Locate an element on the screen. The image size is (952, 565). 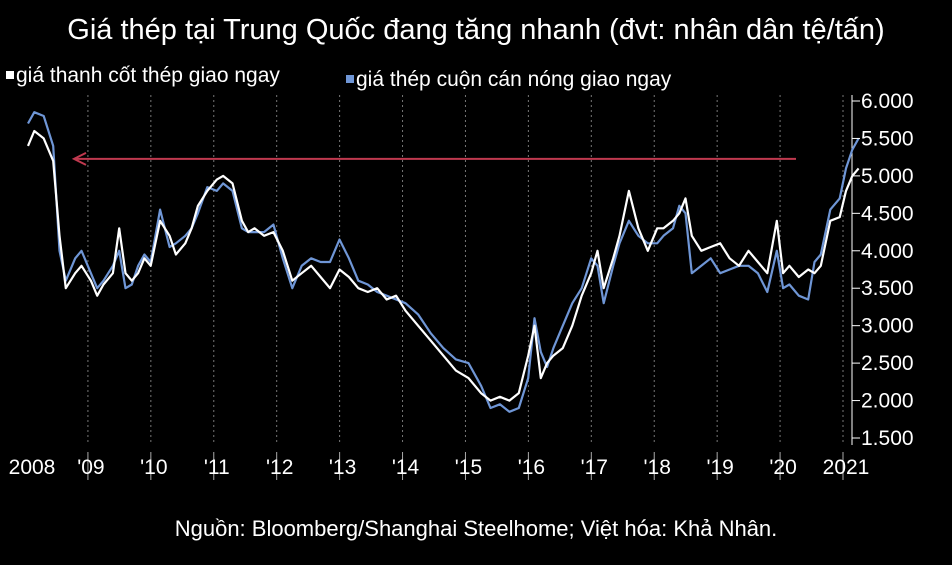
y-tick-label: 5.000 is located at coordinates (887, 176).